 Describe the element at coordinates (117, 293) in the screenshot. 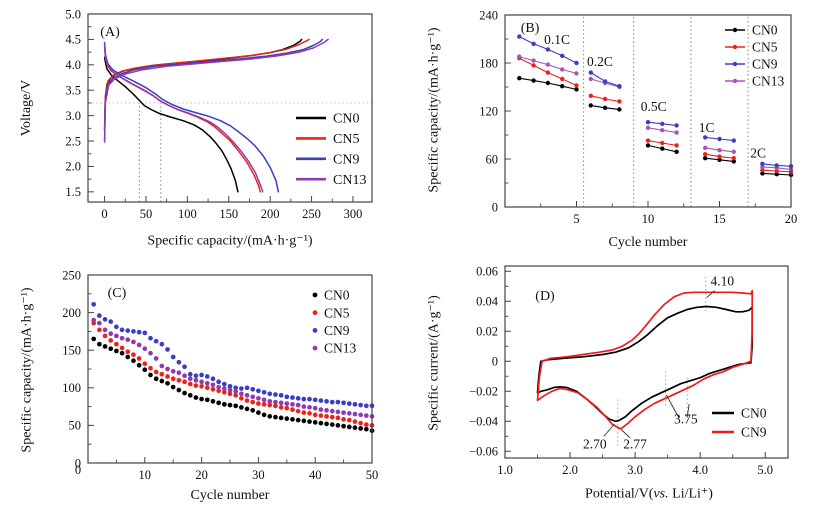

I see `svg-text: (C)` at that location.